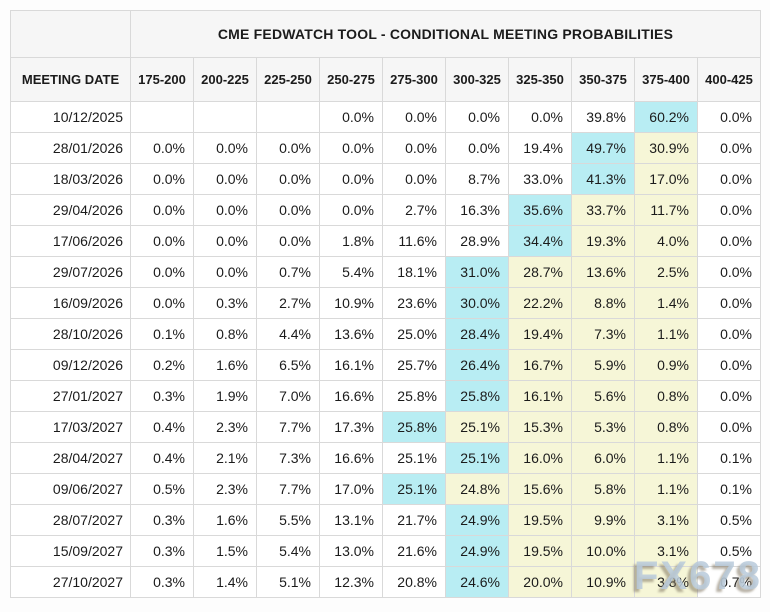  Describe the element at coordinates (70, 303) in the screenshot. I see `meeting-date-cell: 16/09/2026` at that location.